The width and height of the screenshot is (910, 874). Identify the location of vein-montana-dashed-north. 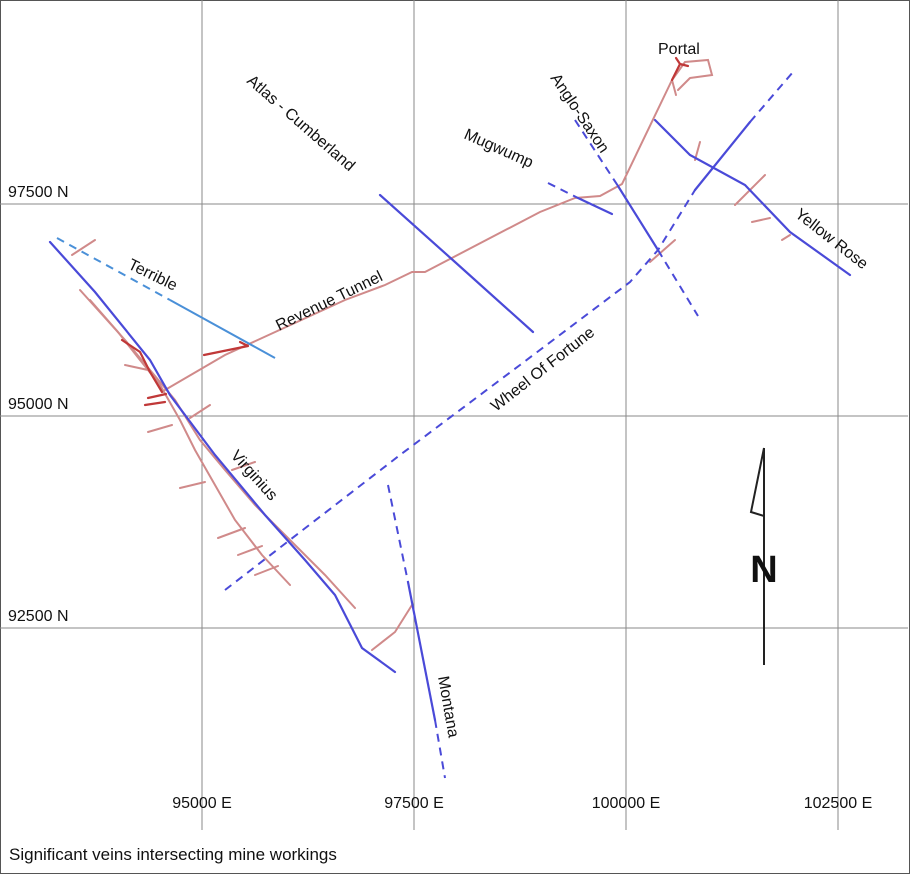
(398, 533).